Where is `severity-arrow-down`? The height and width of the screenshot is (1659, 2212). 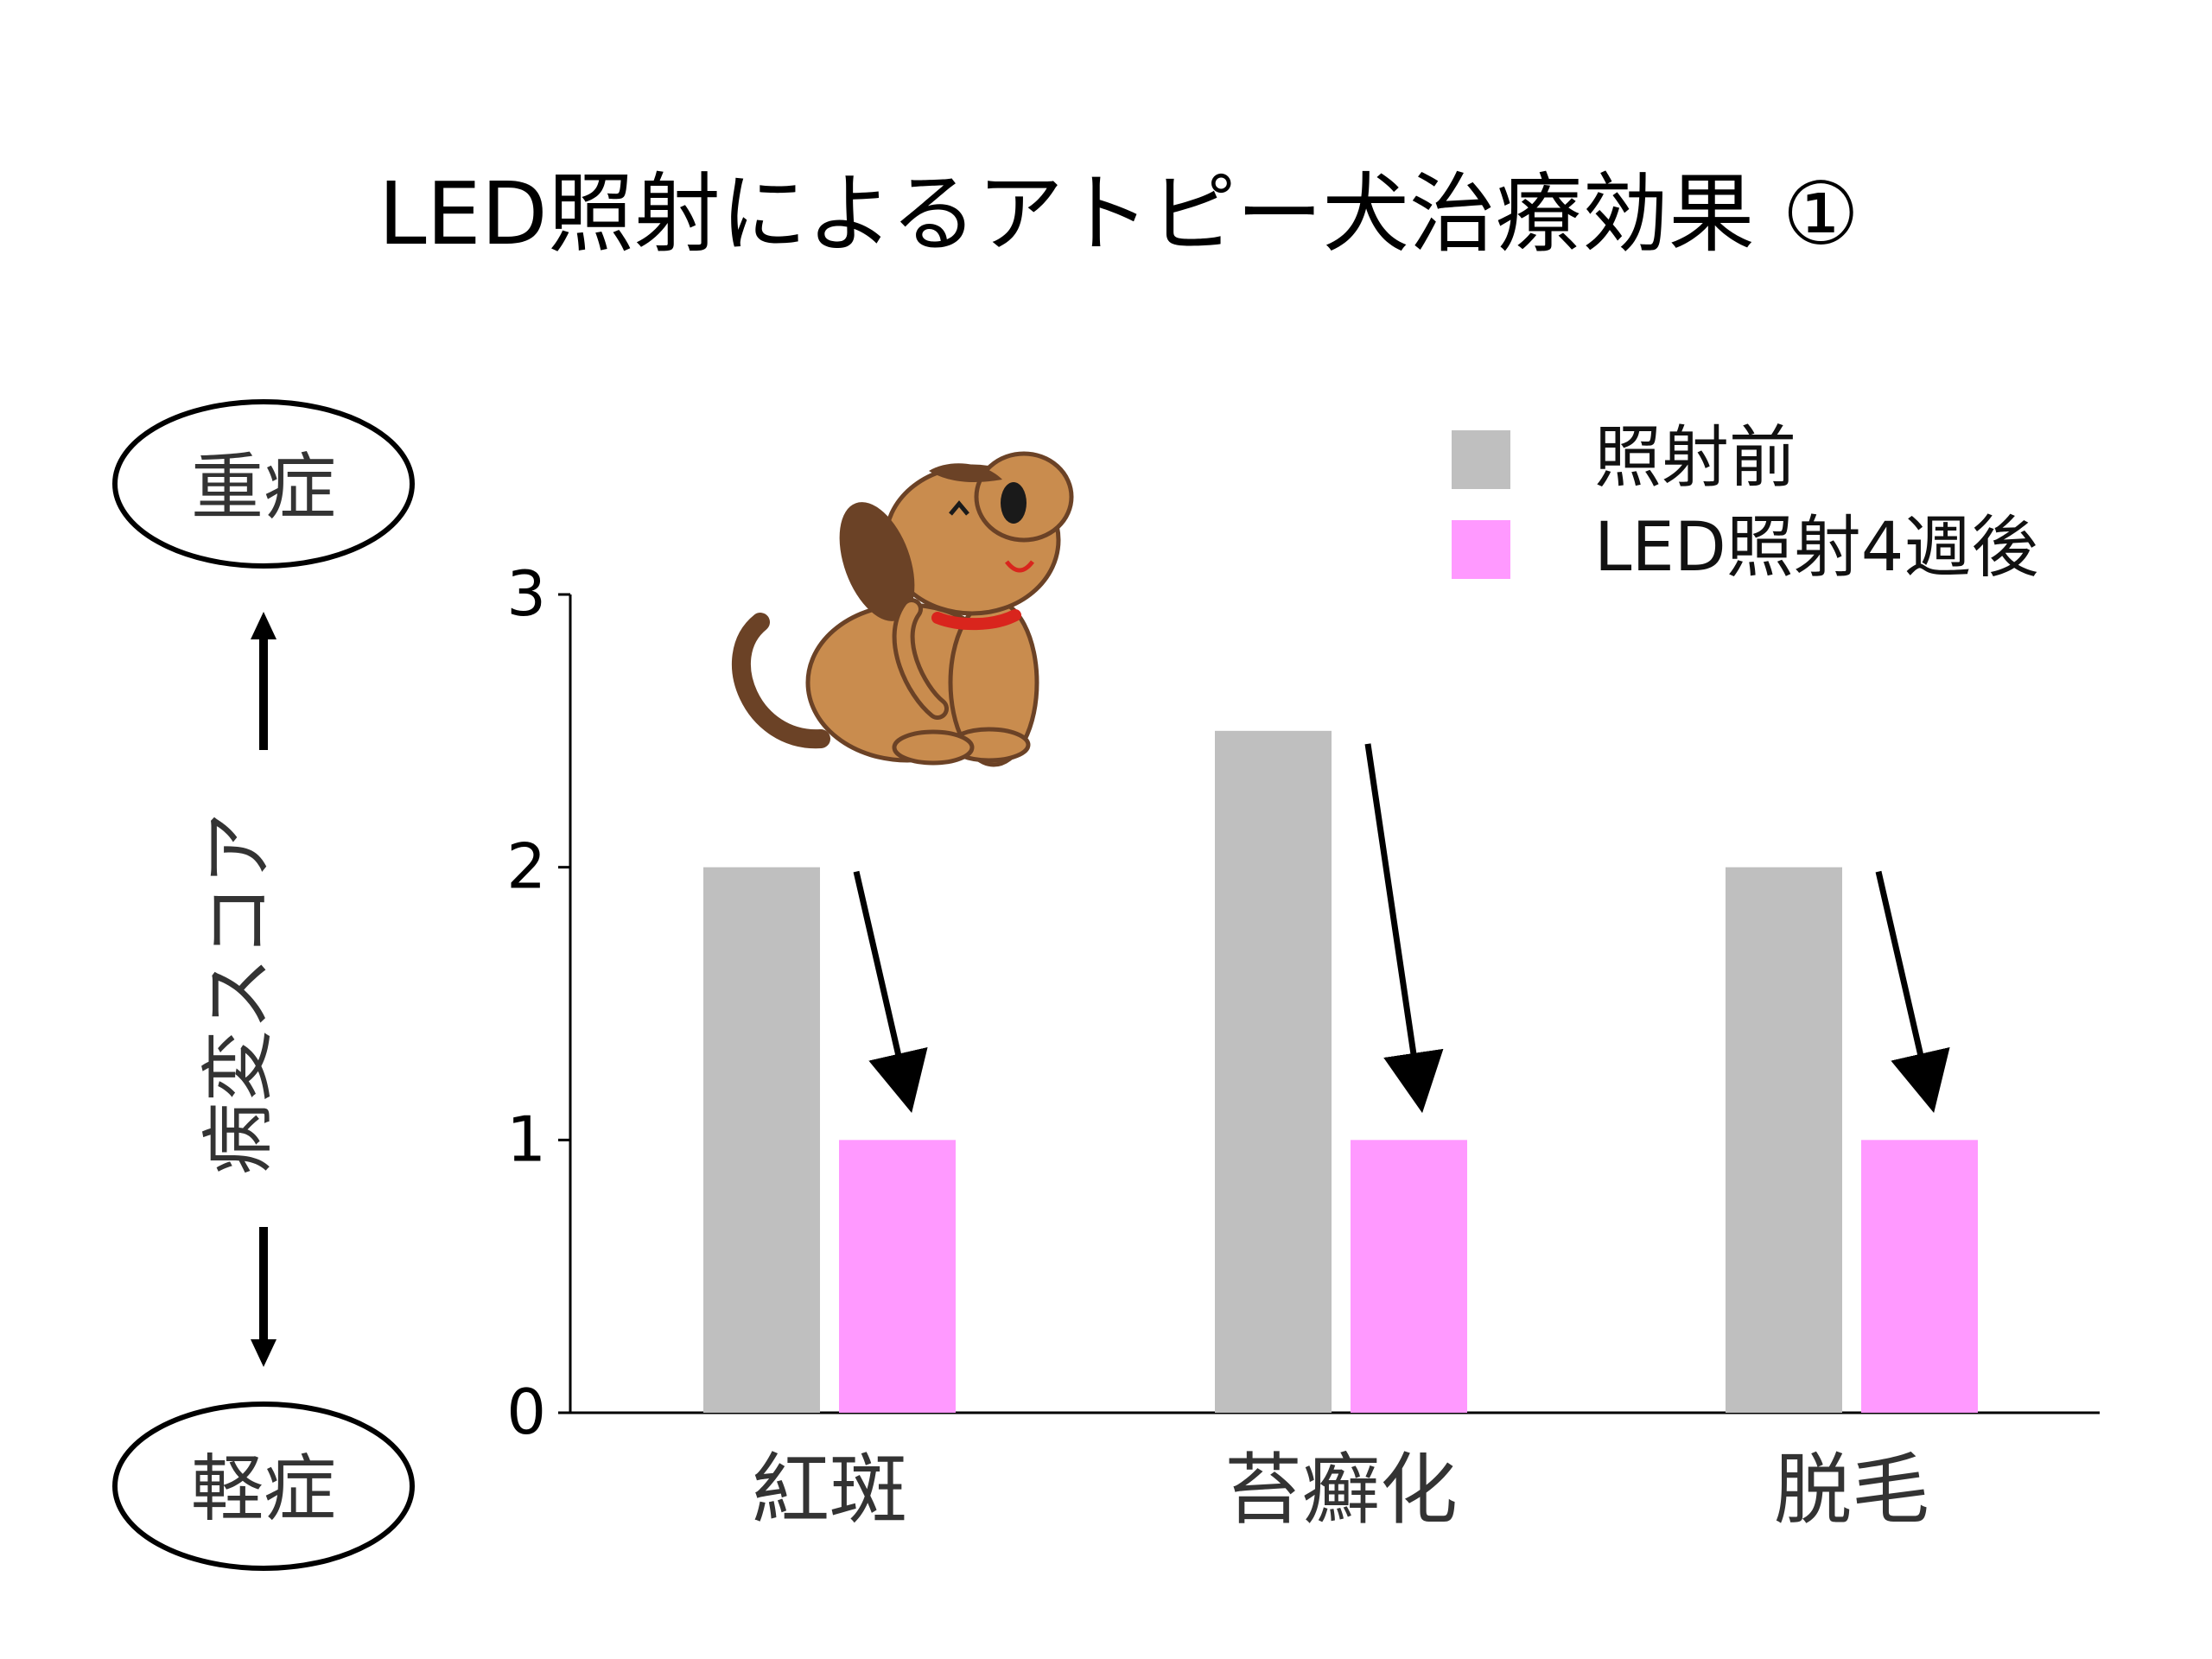 severity-arrow-down is located at coordinates (263, 1297).